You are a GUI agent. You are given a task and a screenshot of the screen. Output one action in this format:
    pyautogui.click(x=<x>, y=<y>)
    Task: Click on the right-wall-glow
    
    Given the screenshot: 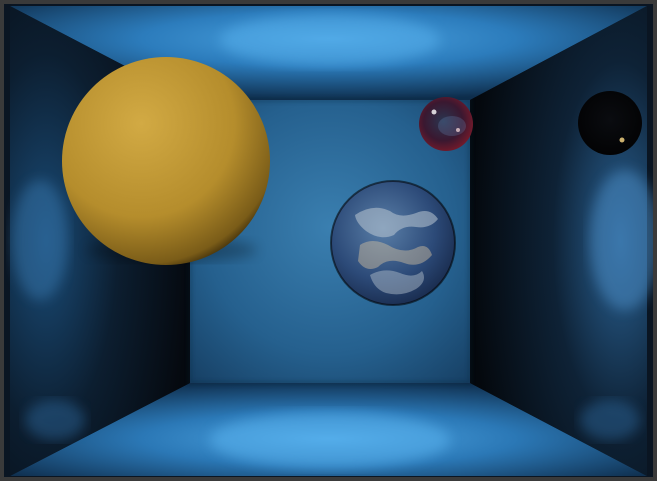 What is the action you would take?
    pyautogui.click(x=623, y=240)
    